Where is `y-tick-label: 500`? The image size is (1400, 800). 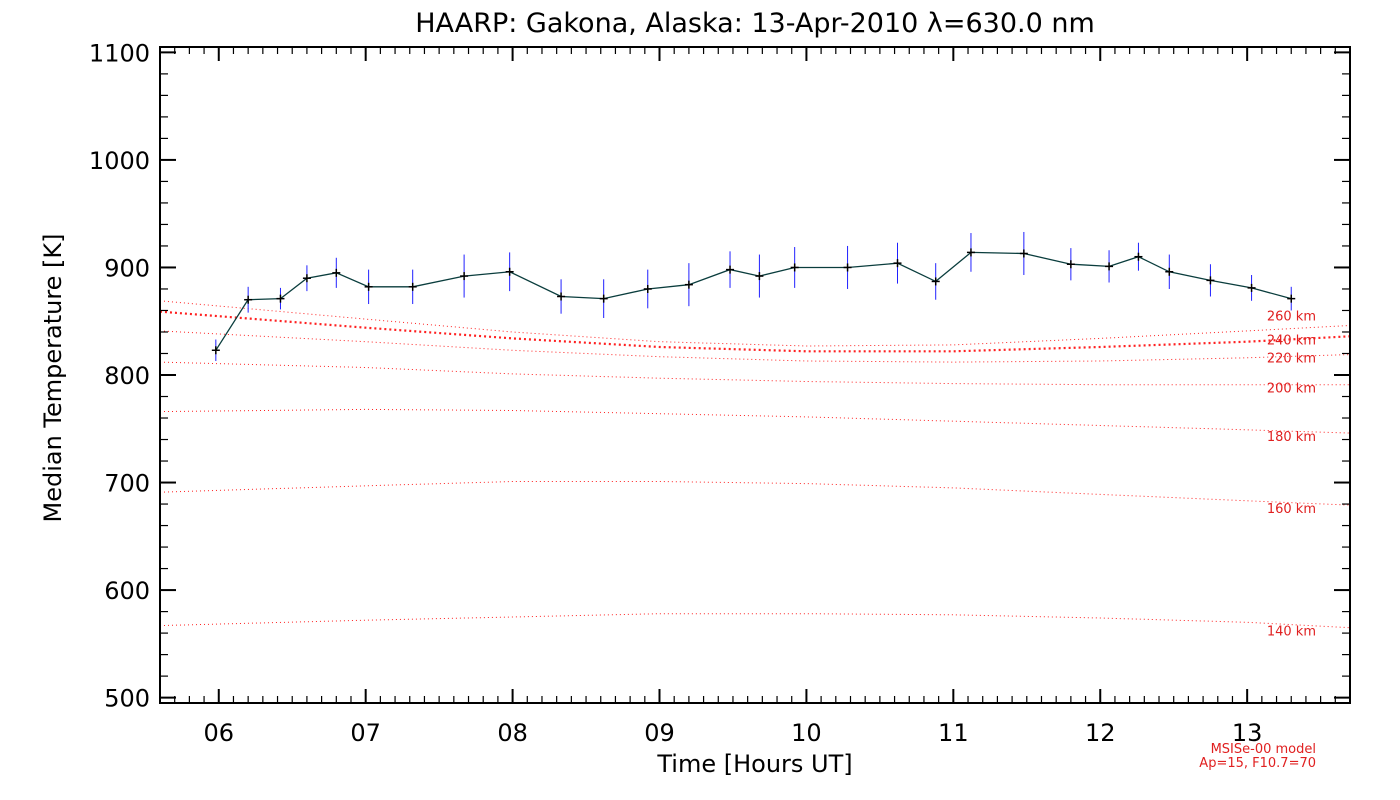
y-tick-label: 500 is located at coordinates (127, 699).